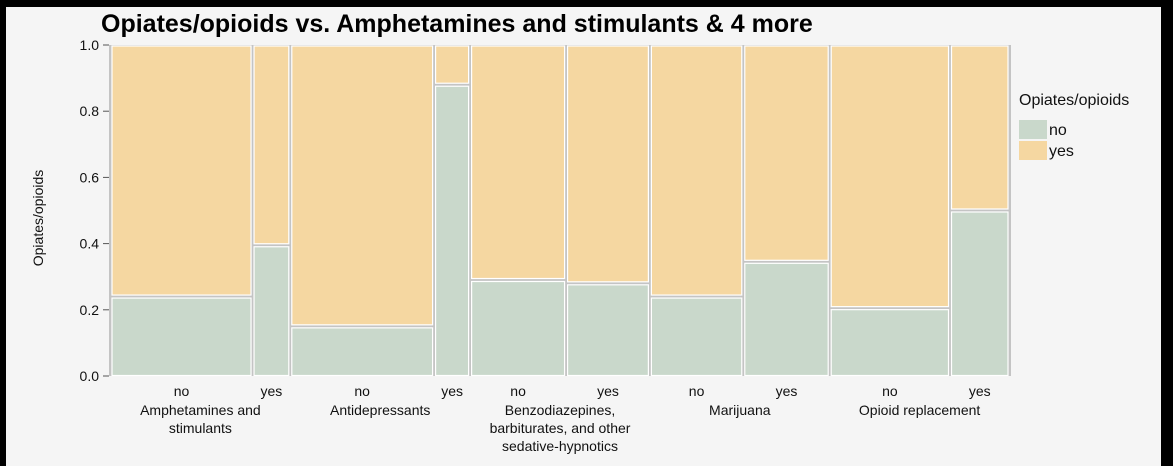 This screenshot has height=466, width=1173. What do you see at coordinates (38, 218) in the screenshot?
I see `y-axis-title: Opiates/opioids` at bounding box center [38, 218].